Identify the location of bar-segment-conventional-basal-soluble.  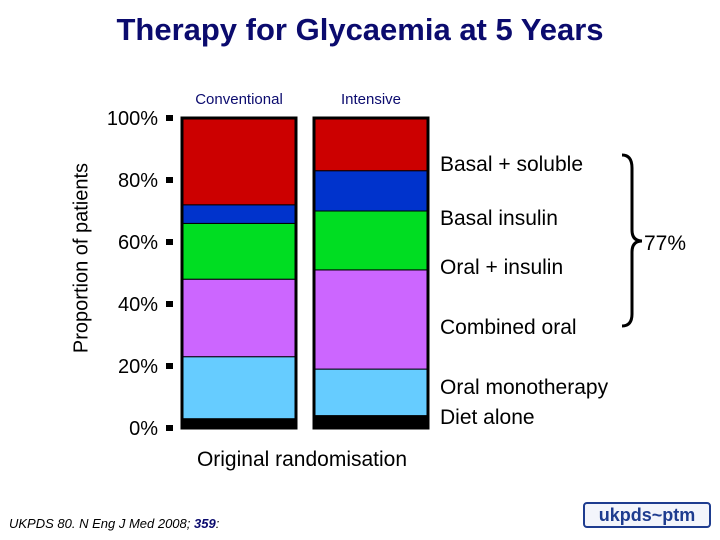
(239, 161).